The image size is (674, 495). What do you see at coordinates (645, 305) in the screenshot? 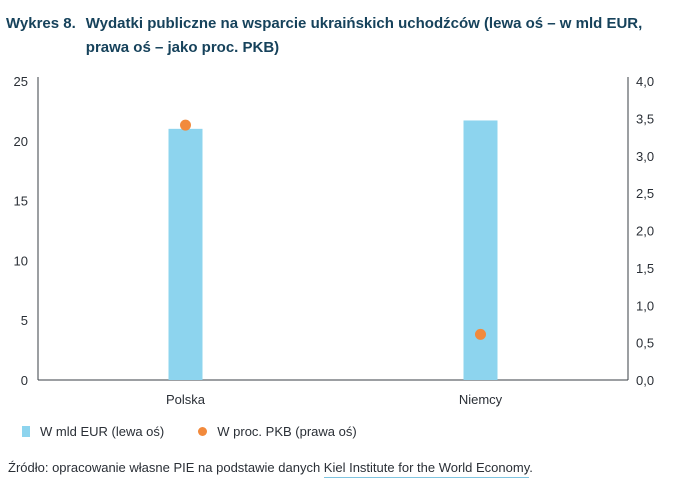
I see `y-right-tick-label: 1,0` at bounding box center [645, 305].